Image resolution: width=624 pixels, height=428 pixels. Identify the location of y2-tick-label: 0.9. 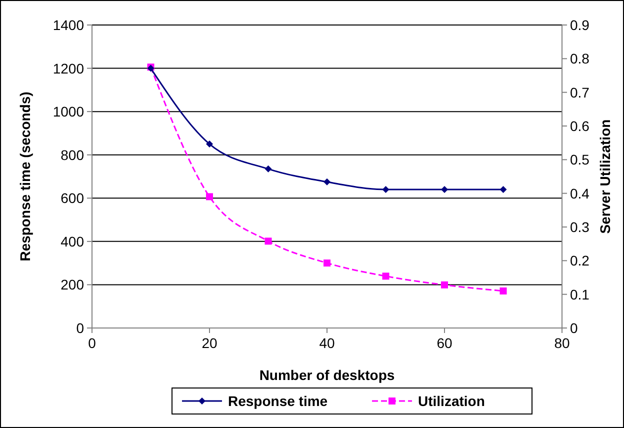
(580, 25).